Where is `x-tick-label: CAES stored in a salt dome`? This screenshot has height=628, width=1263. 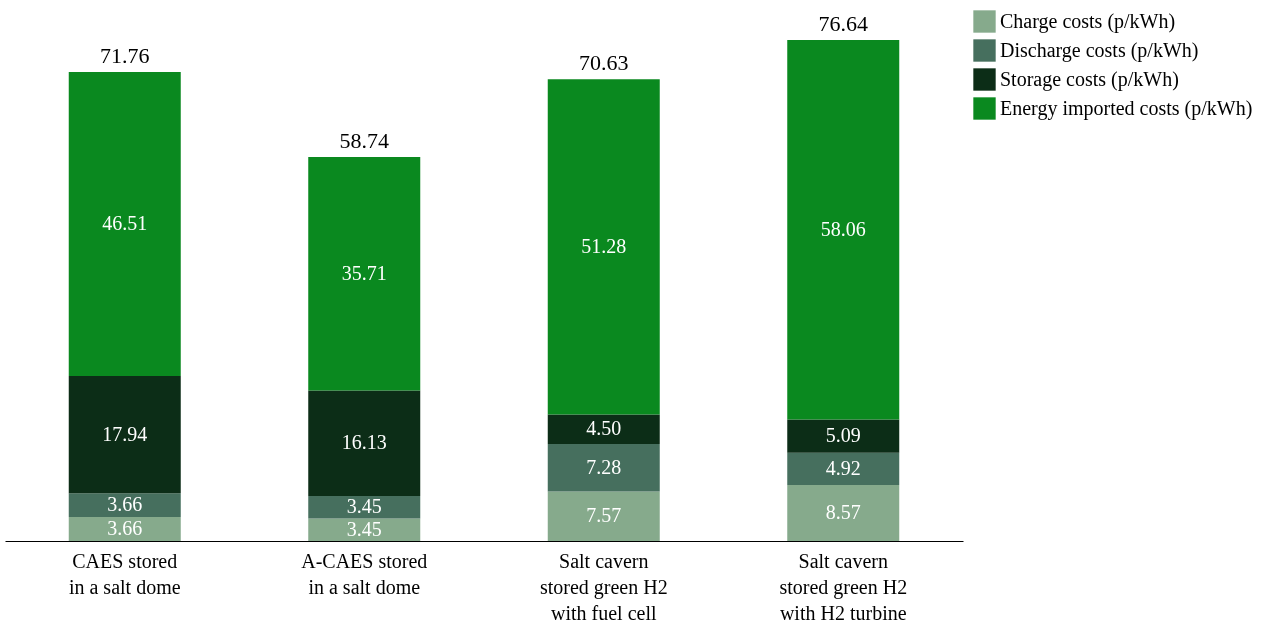 x-tick-label: CAES stored in a salt dome is located at coordinates (124, 573).